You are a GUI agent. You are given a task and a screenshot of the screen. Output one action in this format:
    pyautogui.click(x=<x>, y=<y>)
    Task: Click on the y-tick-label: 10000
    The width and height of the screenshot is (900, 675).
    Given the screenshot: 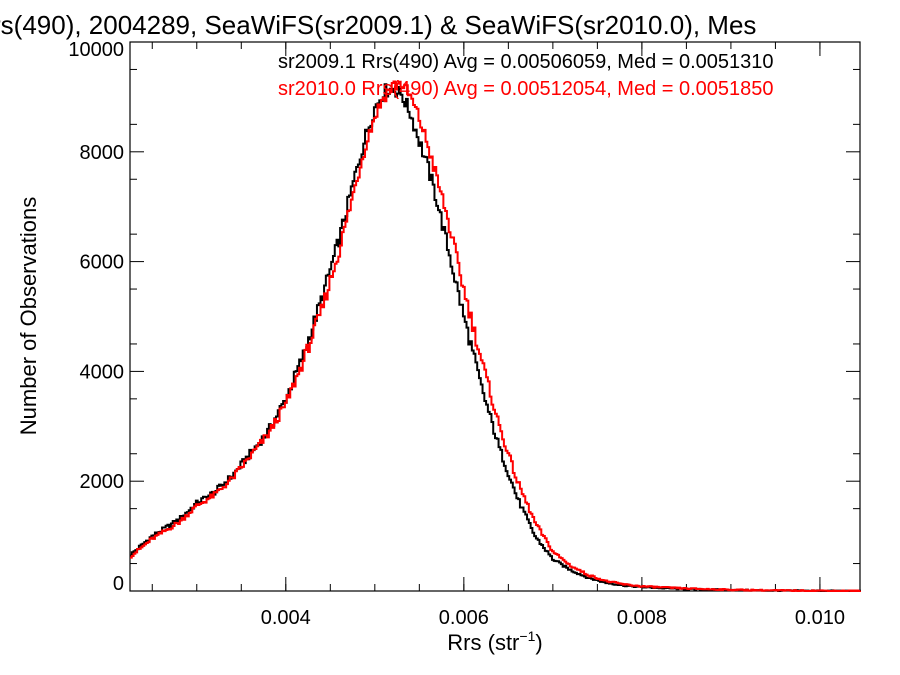 What is the action you would take?
    pyautogui.click(x=96, y=50)
    